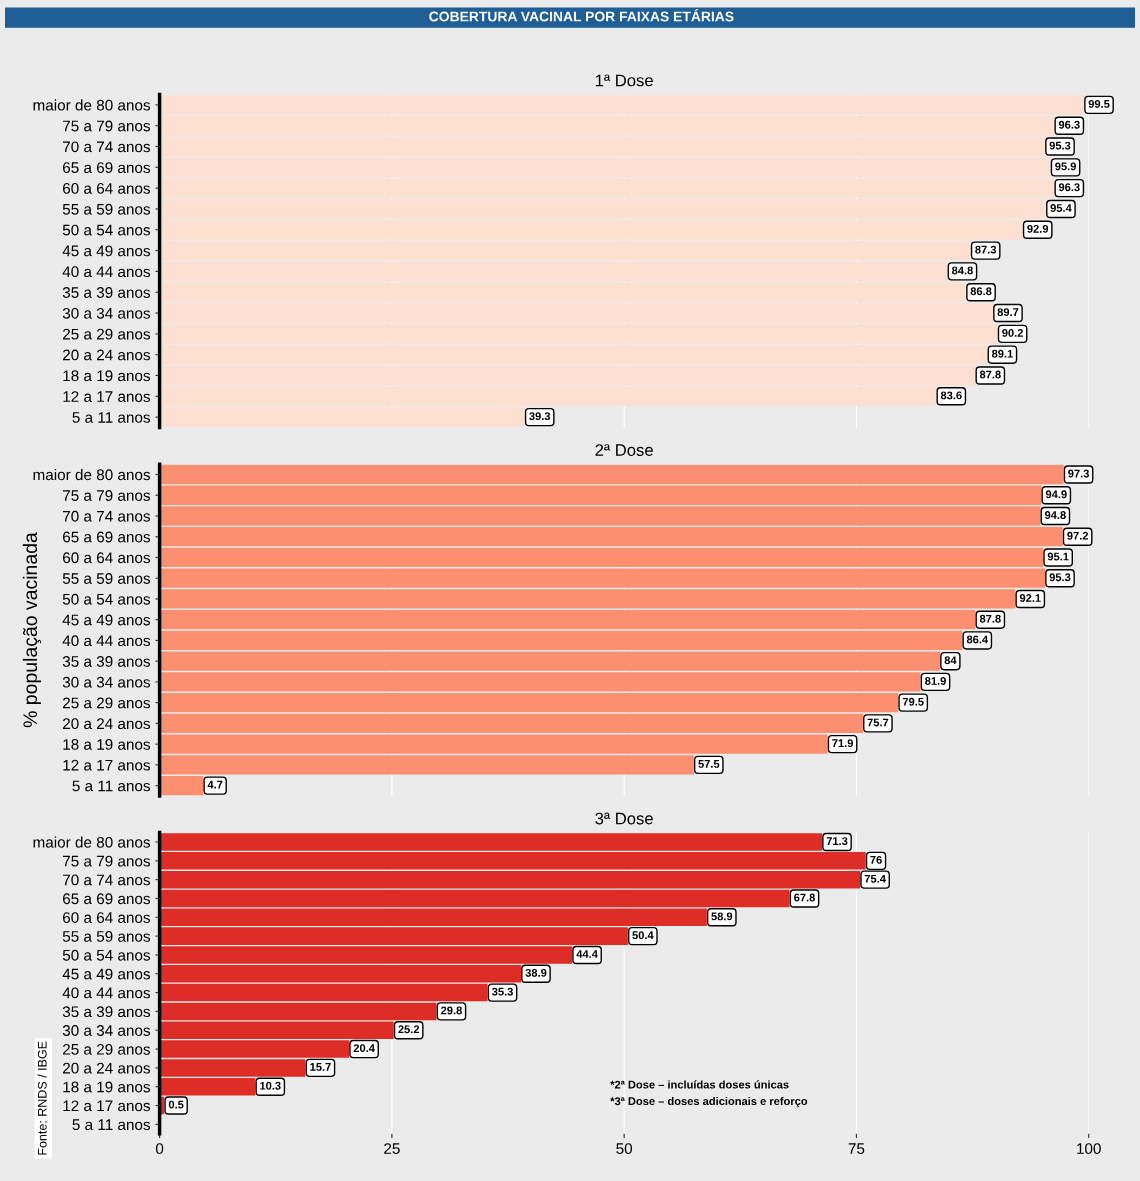 This screenshot has width=1140, height=1181. Describe the element at coordinates (32, 630) in the screenshot. I see `y-axis-title: % população vacinada` at that location.